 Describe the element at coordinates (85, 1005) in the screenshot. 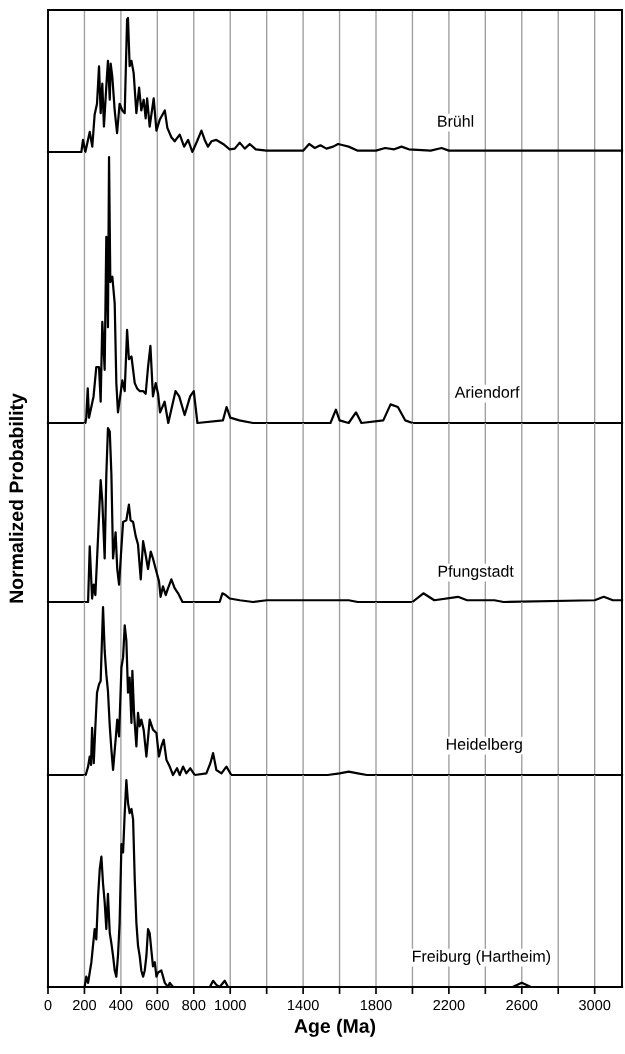

I see `x-tick-label: 200` at that location.